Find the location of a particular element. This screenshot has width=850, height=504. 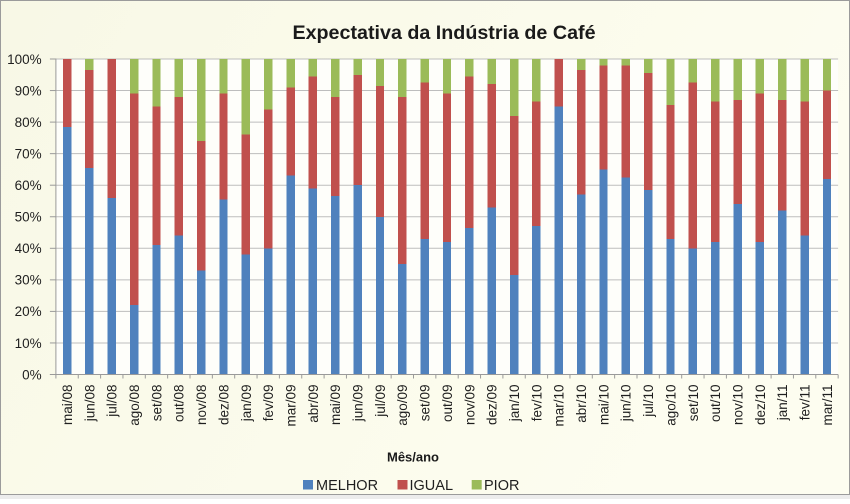

svg-text: 40% is located at coordinates (28, 248).